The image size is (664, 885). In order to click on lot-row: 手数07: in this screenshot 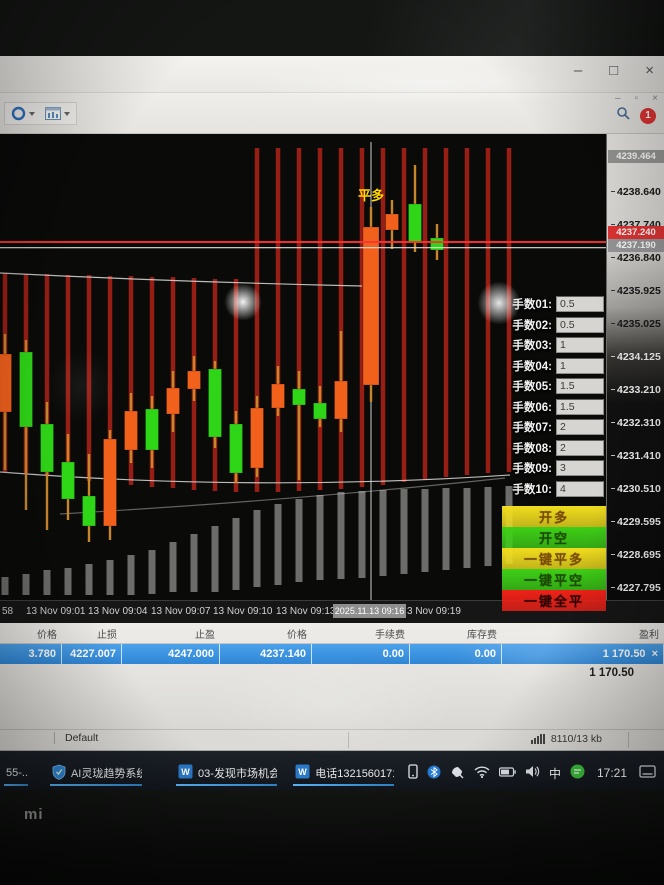, I will do `click(554, 427)`.